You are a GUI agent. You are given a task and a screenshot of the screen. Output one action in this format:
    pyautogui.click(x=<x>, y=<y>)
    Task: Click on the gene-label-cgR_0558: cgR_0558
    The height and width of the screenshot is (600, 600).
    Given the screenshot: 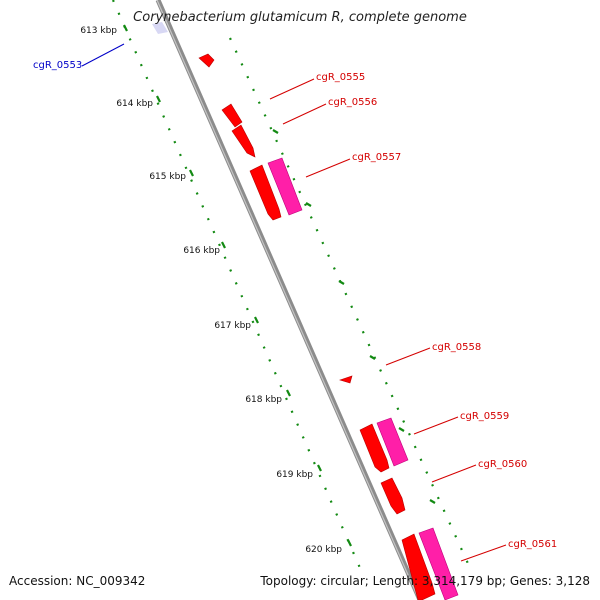 What is the action you would take?
    pyautogui.click(x=456, y=347)
    